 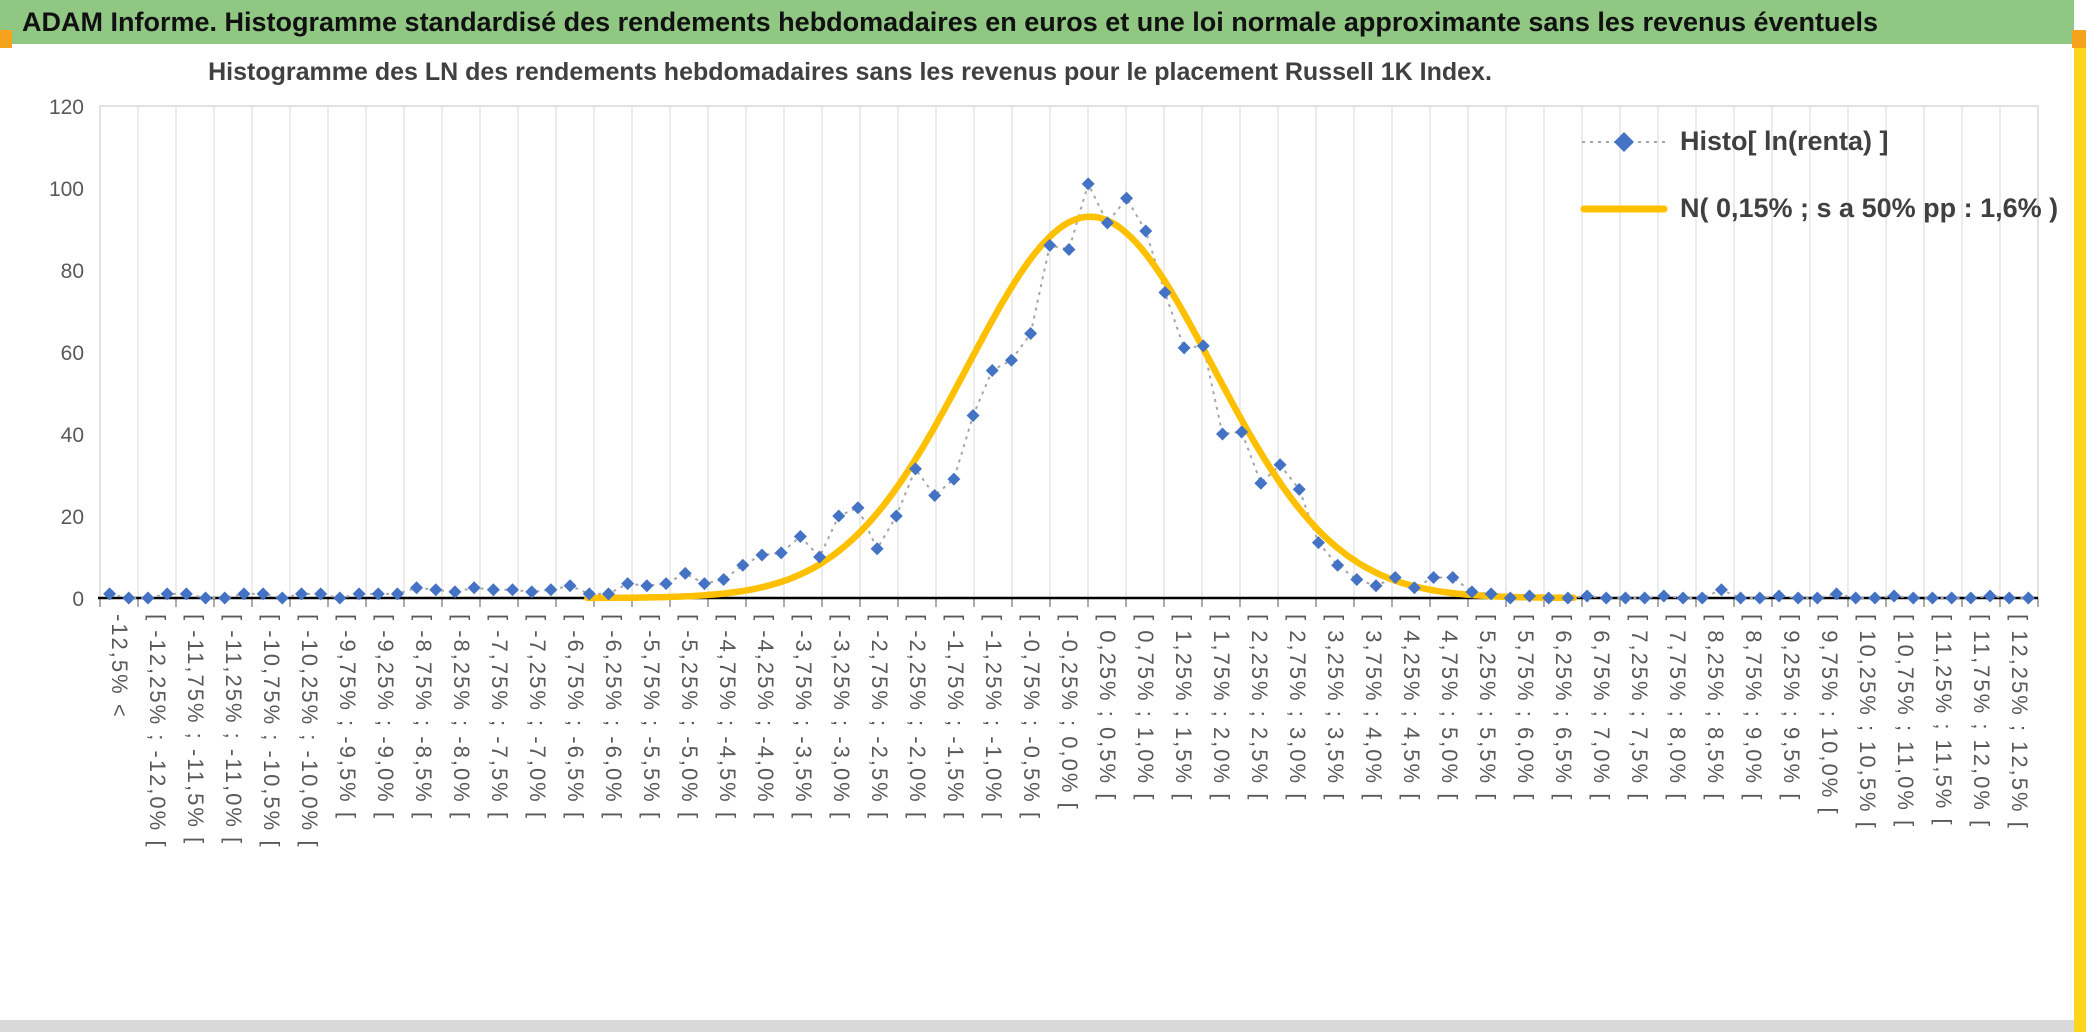 I want to click on svg-text: 60, so click(x=72, y=353).